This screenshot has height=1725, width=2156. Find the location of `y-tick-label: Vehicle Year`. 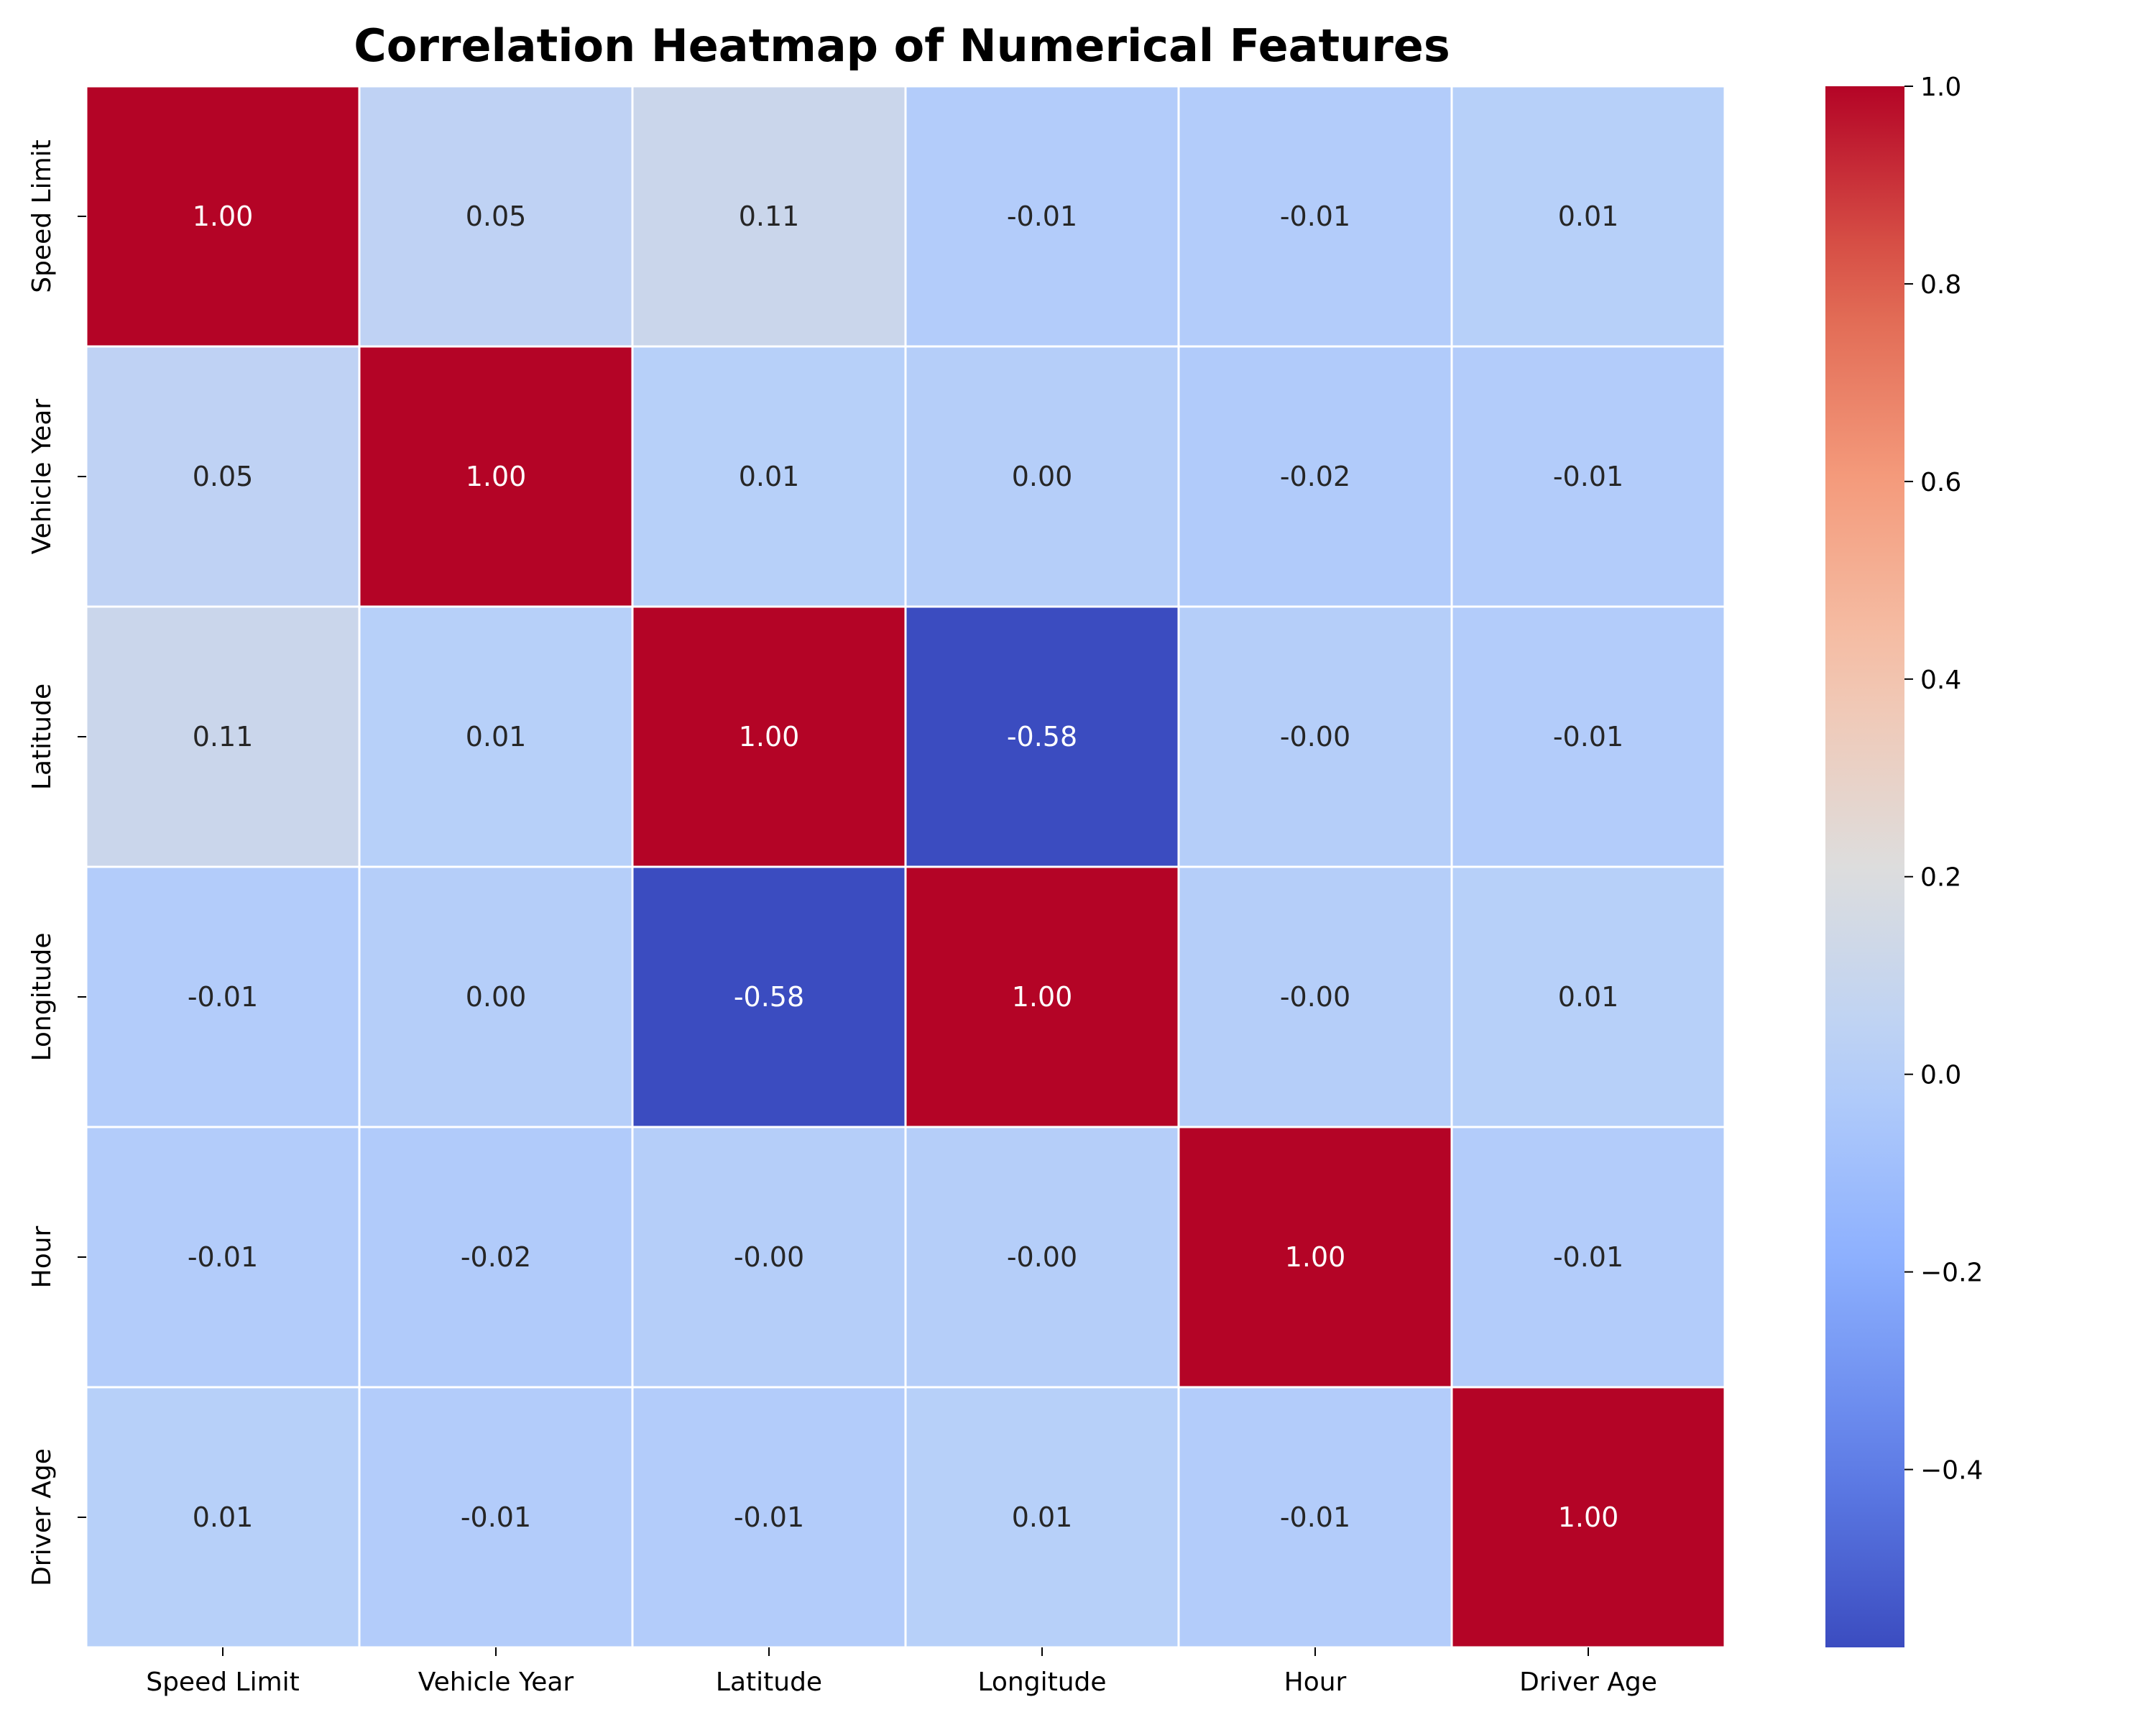

y-tick-label: Vehicle Year is located at coordinates (42, 477).